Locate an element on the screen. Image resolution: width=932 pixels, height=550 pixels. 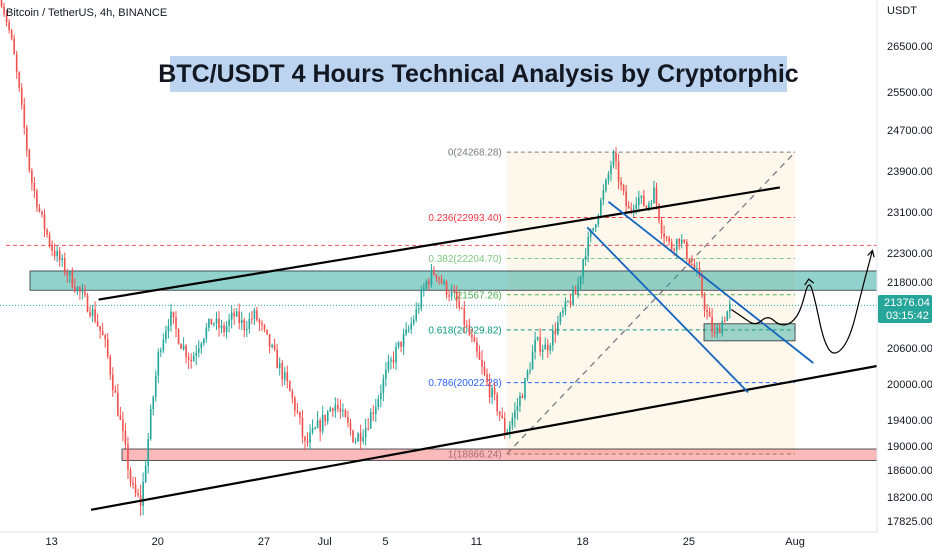
blue-channel-upper is located at coordinates (710, 282).